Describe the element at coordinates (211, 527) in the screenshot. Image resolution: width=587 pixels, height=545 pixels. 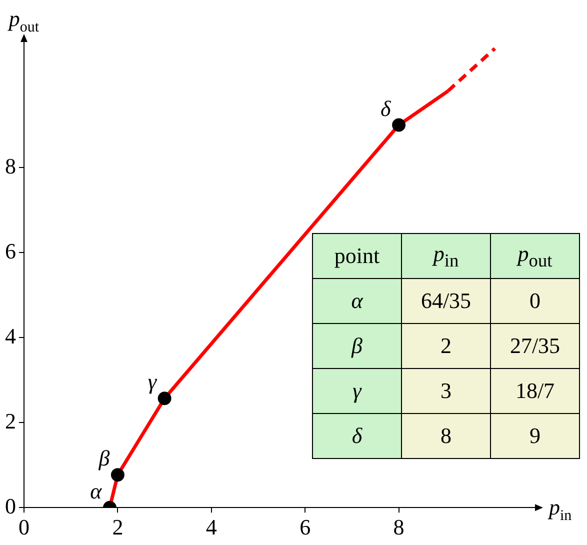
I see `x-tick-label: 4` at that location.